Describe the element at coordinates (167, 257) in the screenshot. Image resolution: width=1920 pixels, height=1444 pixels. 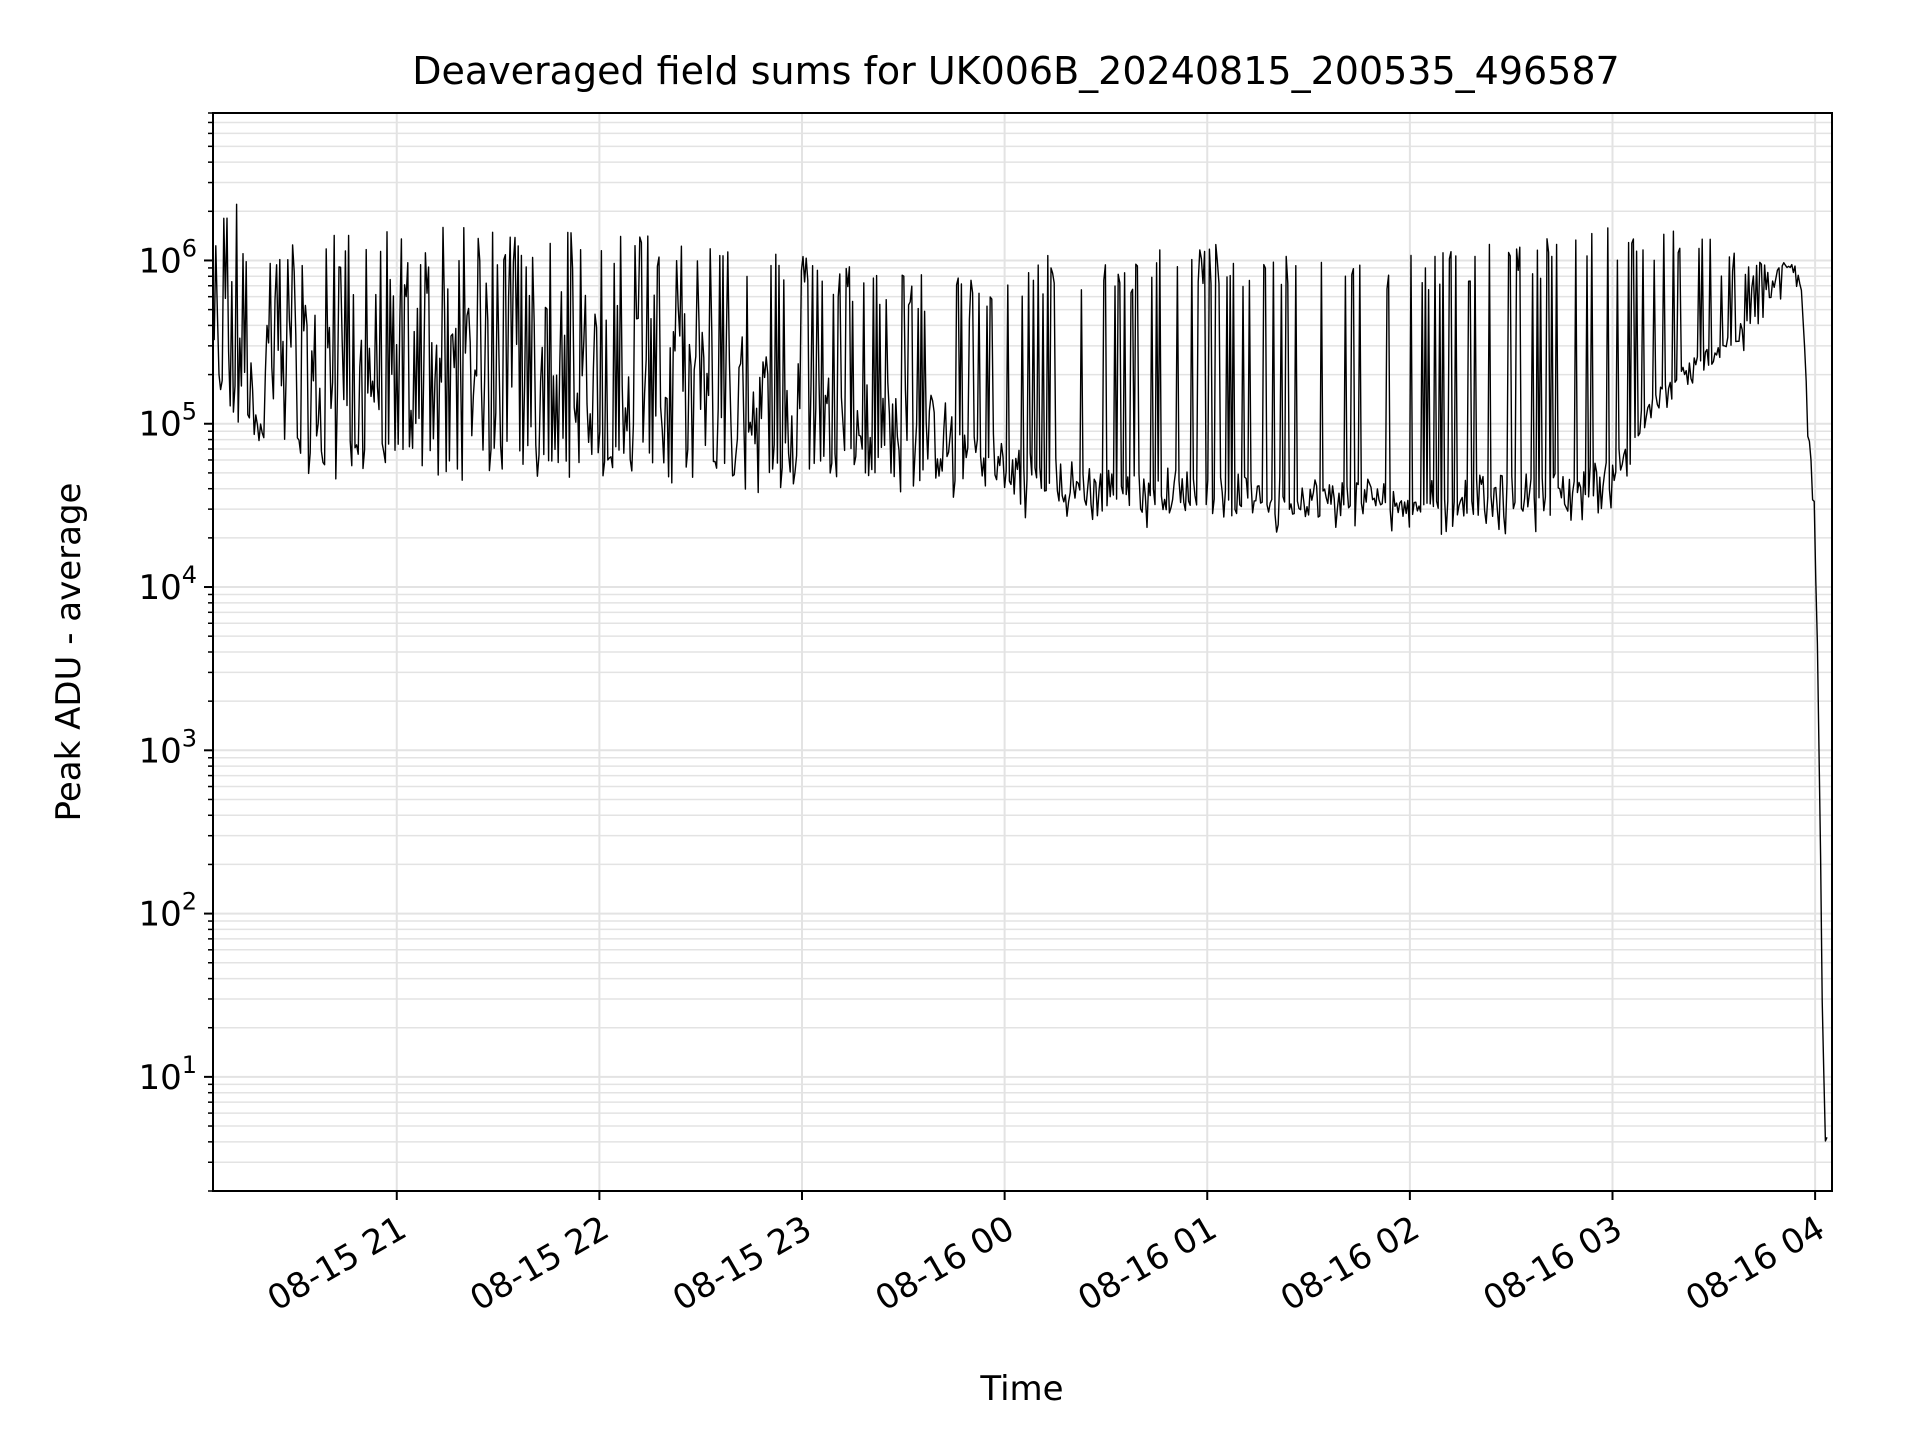
I see `y-tick-label: 10⁶` at that location.